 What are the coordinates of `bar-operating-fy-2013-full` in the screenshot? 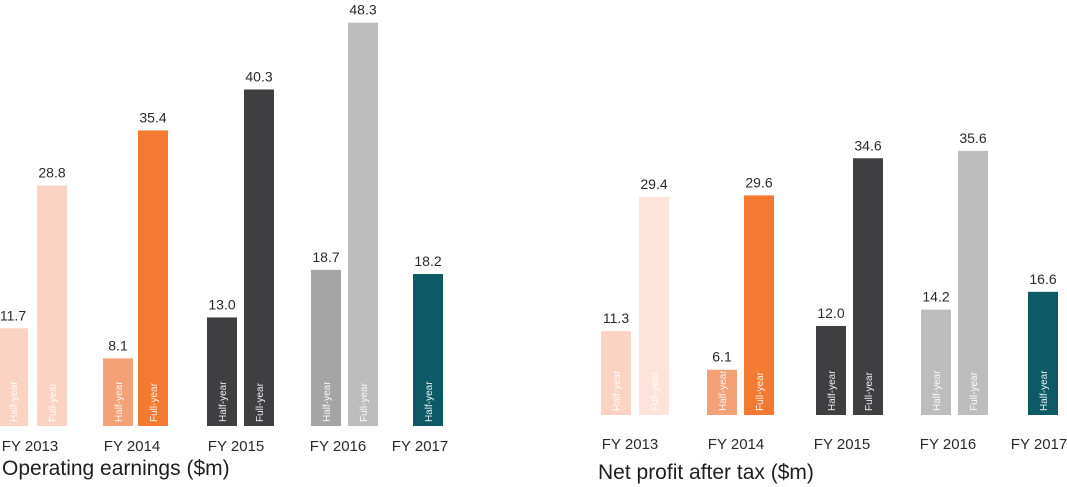 It's located at (52, 305).